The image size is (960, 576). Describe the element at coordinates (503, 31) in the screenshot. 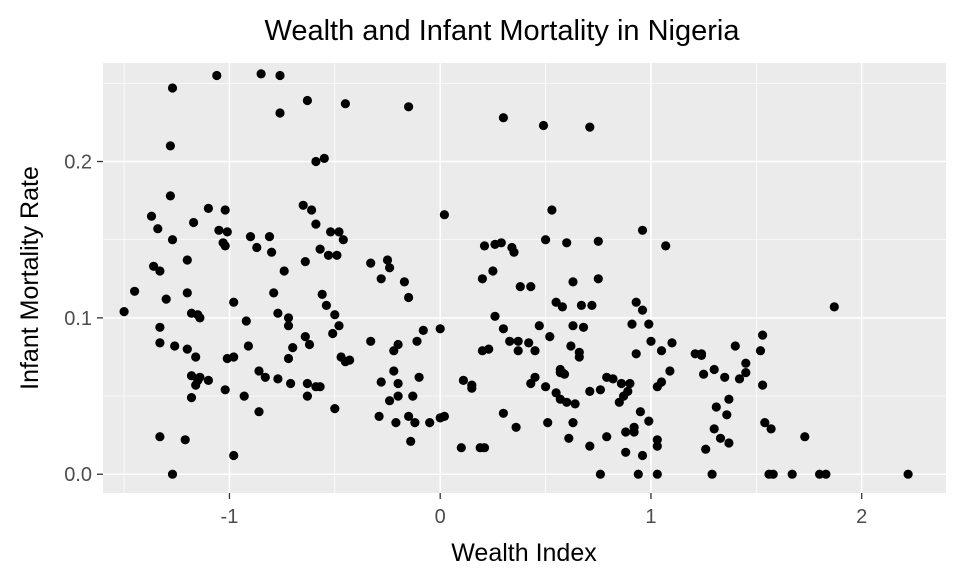

I see `chart-title: Wealth and Infant Mortality in Nigeria` at that location.